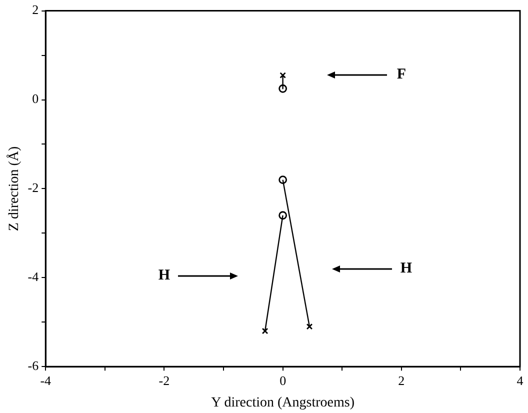 This screenshot has width=528, height=413. I want to click on y-tick-label: 0, so click(35, 98).